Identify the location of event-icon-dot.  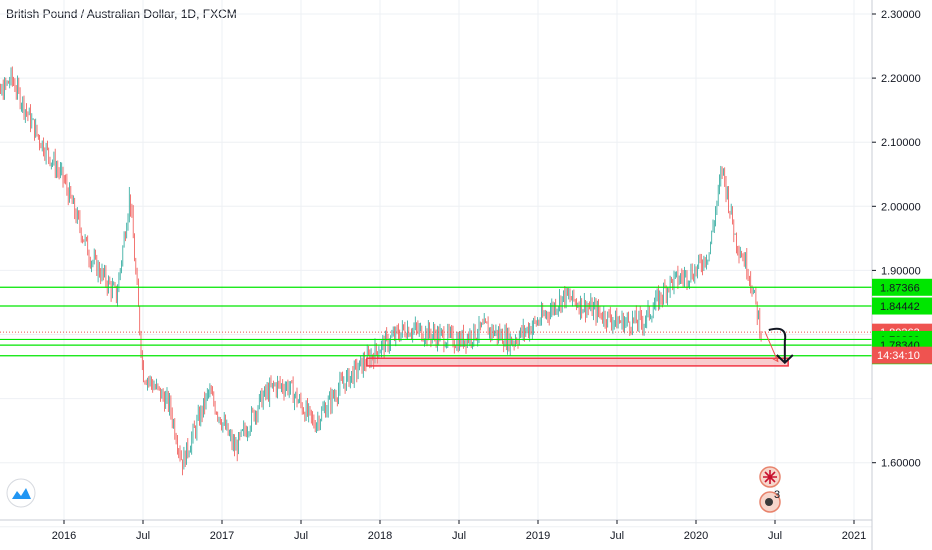
(769, 502).